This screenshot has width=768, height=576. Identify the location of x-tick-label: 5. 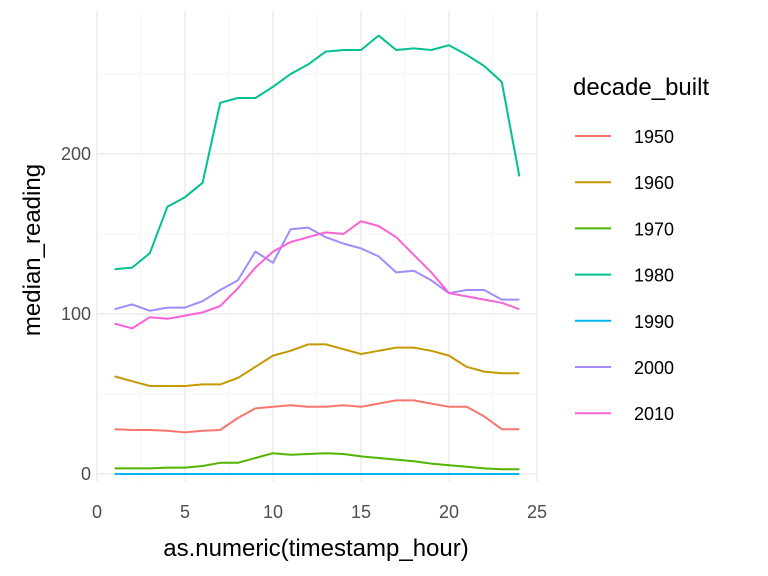
(185, 512).